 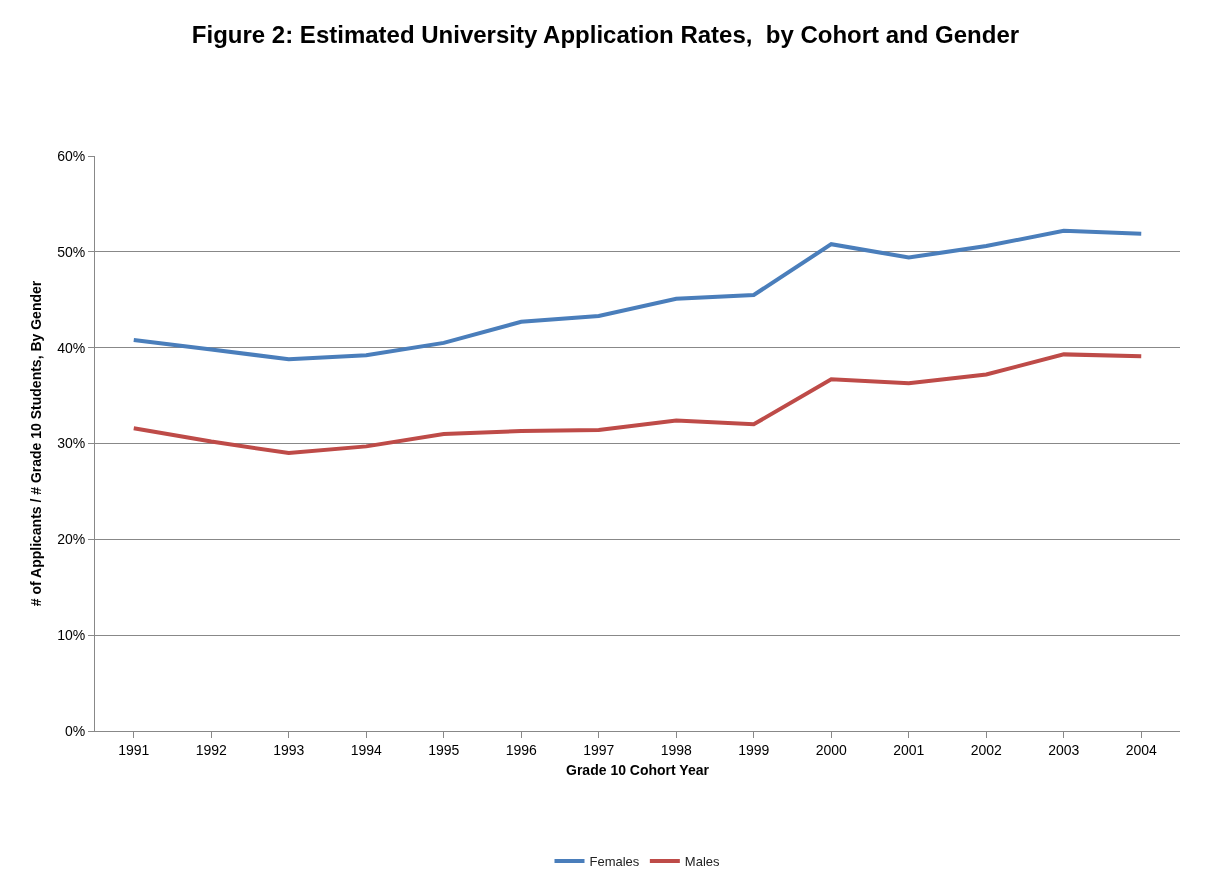 What do you see at coordinates (614, 862) in the screenshot?
I see `legend-label: Females` at bounding box center [614, 862].